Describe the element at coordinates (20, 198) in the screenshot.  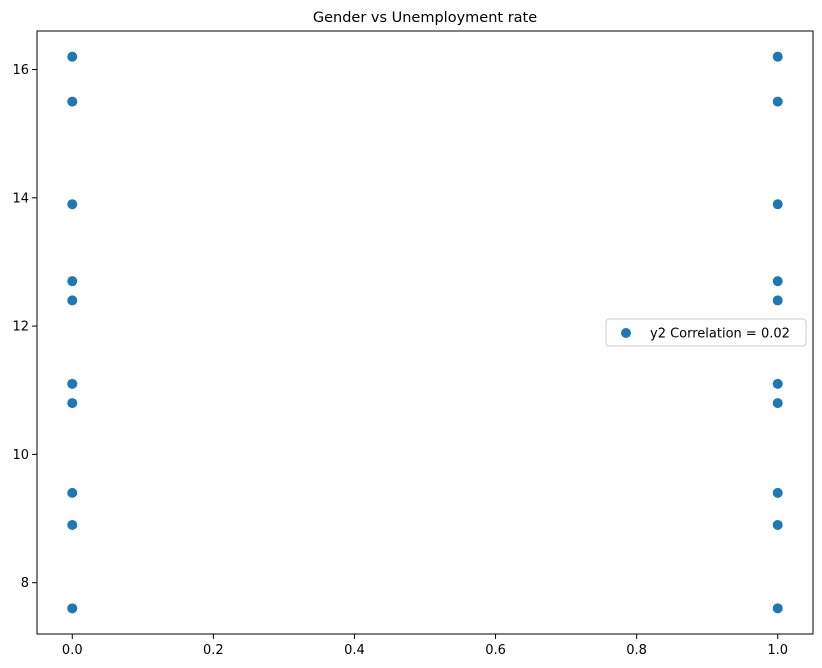
I see `y-tick-label: 14` at that location.